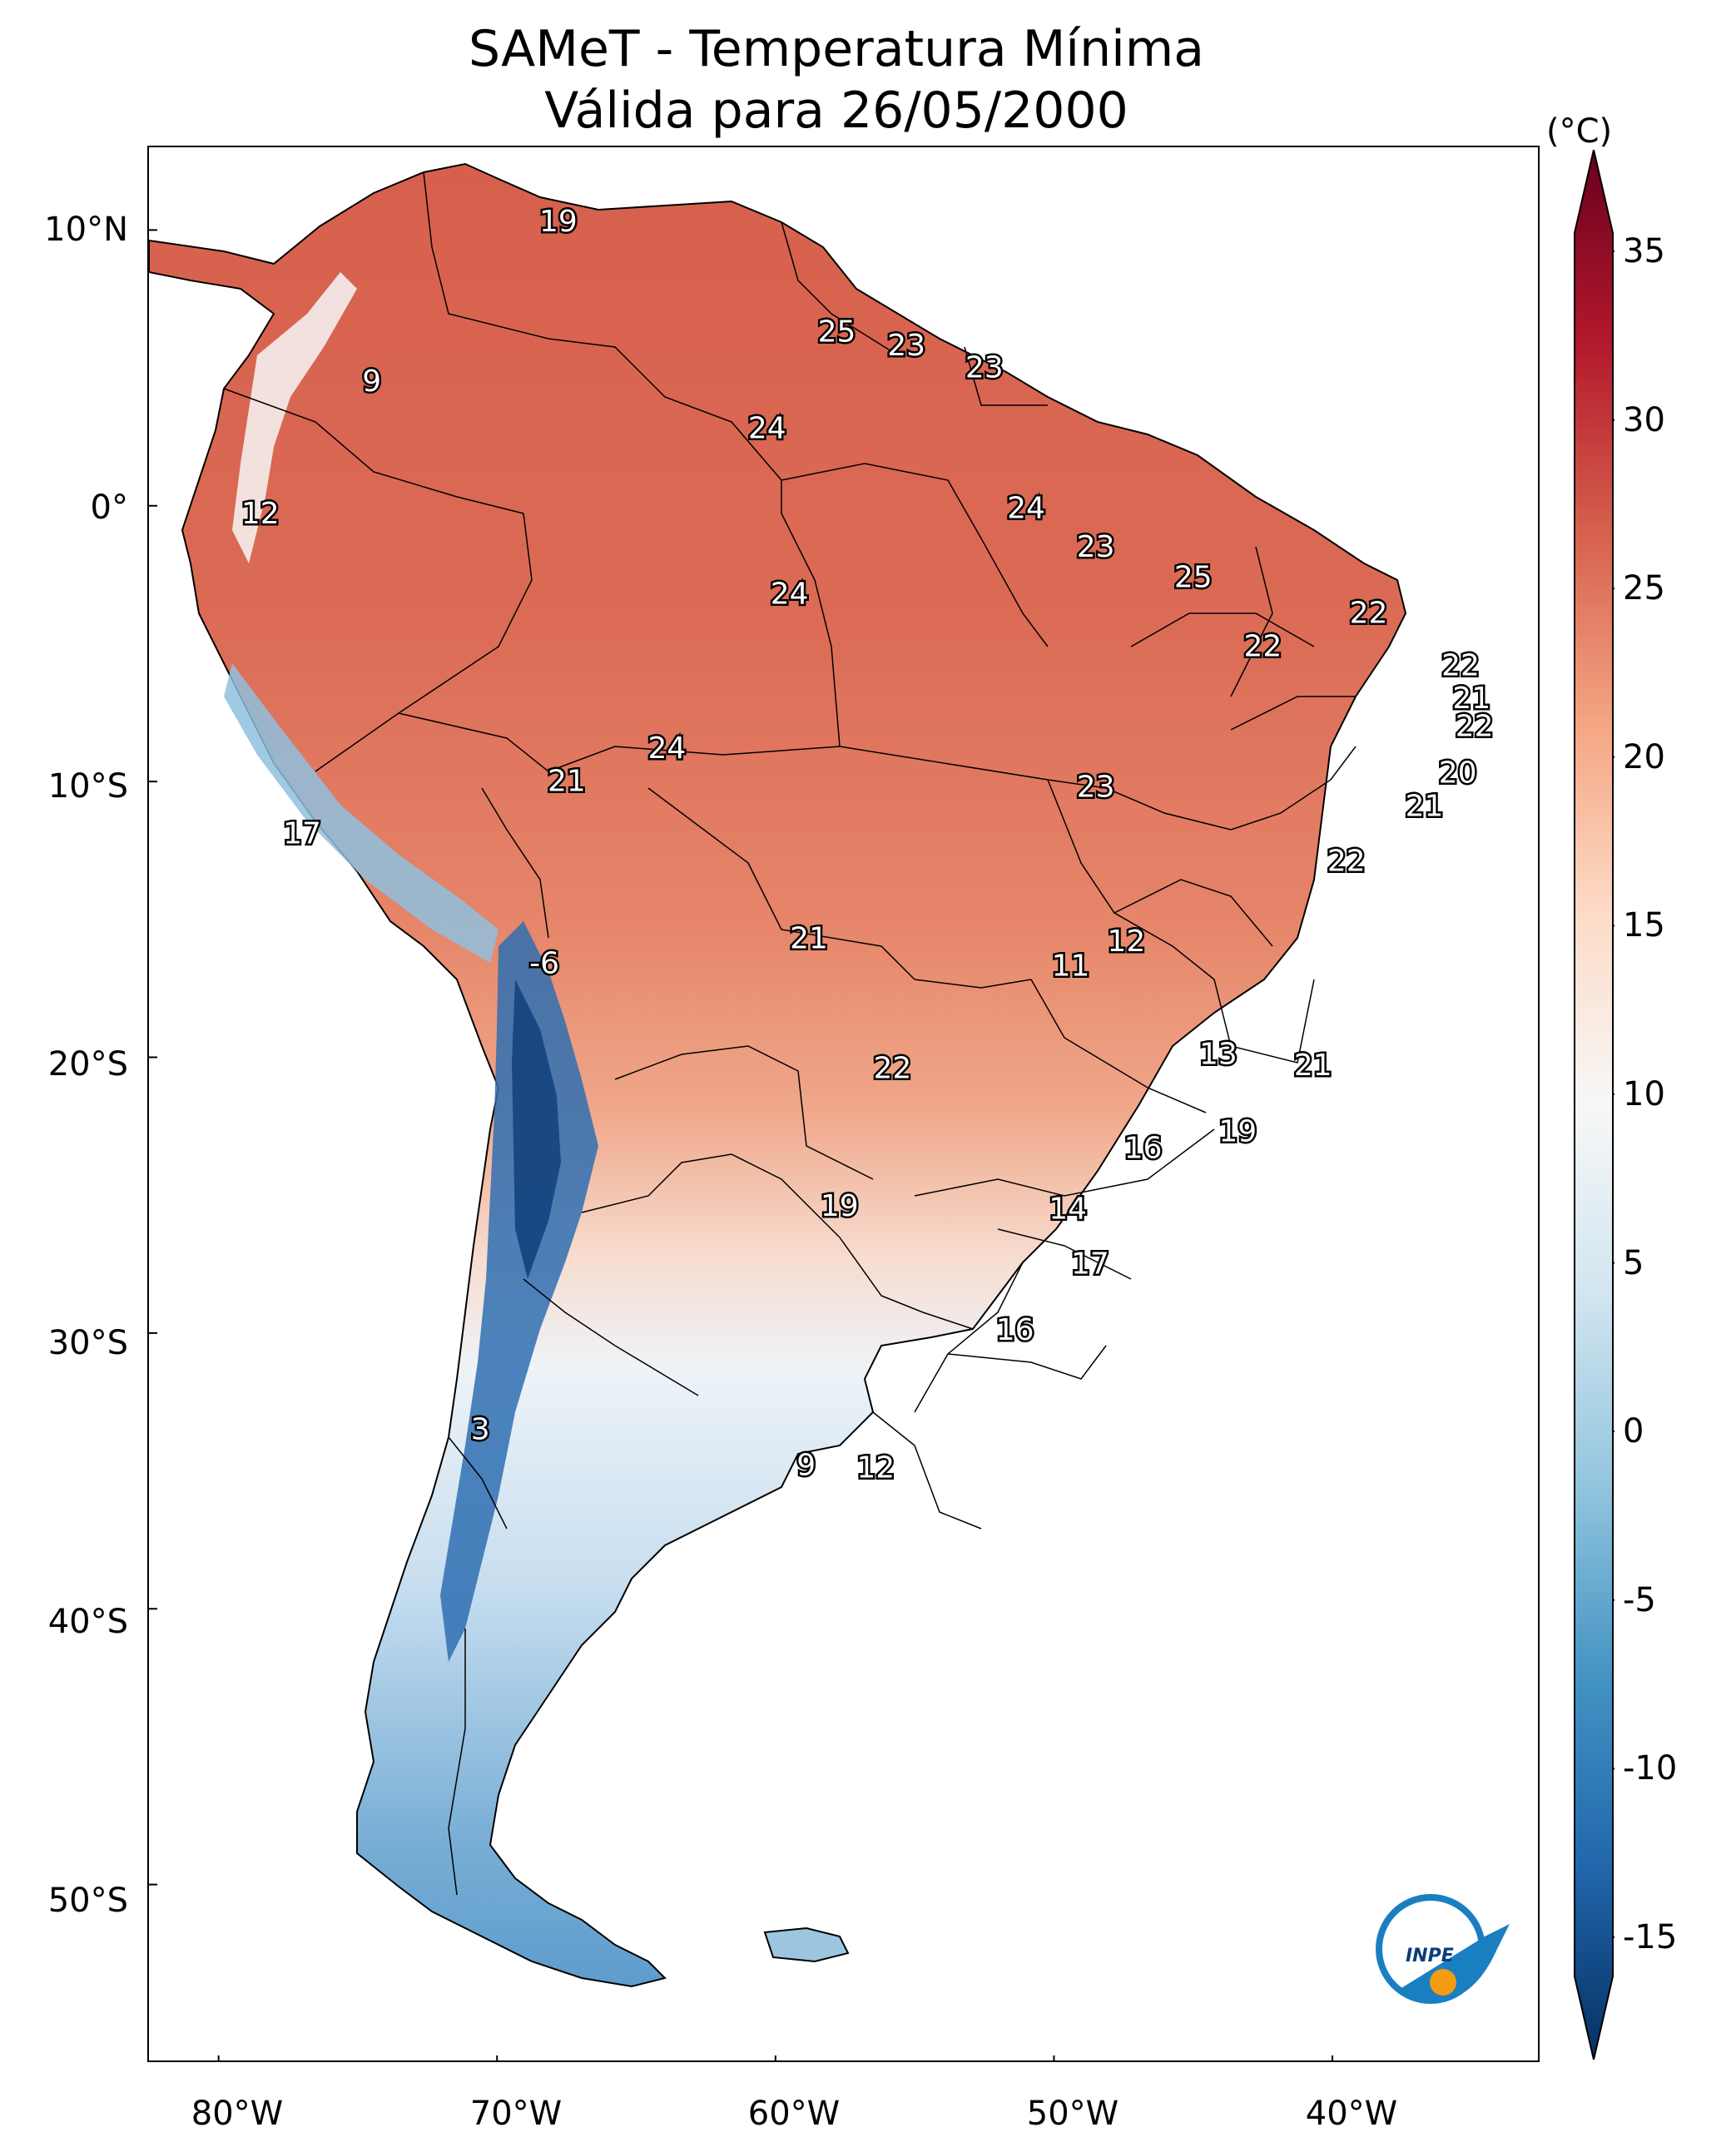 The height and width of the screenshot is (2152, 1736). Describe the element at coordinates (87, 786) in the screenshot. I see `lat-tick-label: 10°S` at that location.